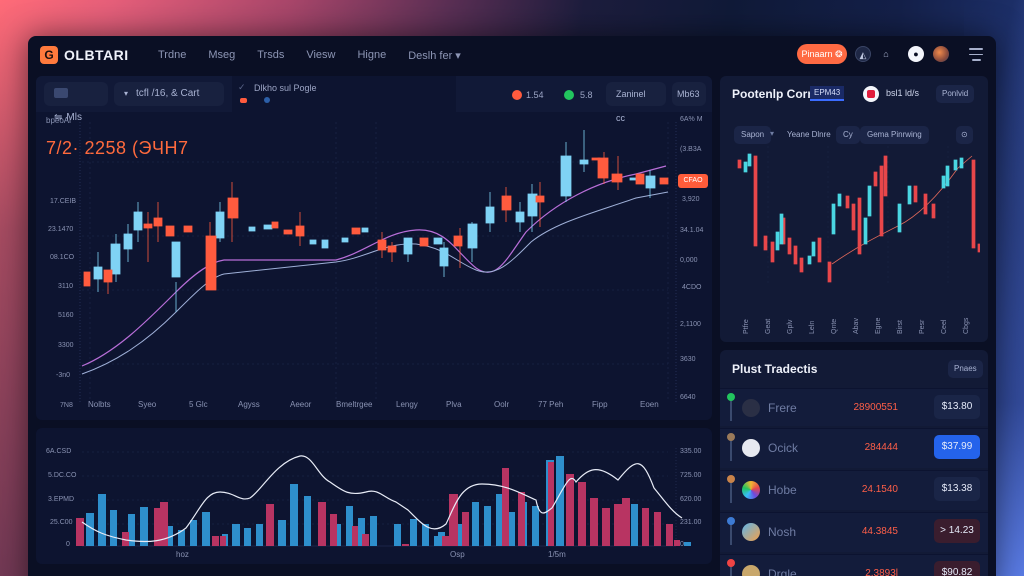  I want to click on camera-icon: ⊙, so click(964, 135).